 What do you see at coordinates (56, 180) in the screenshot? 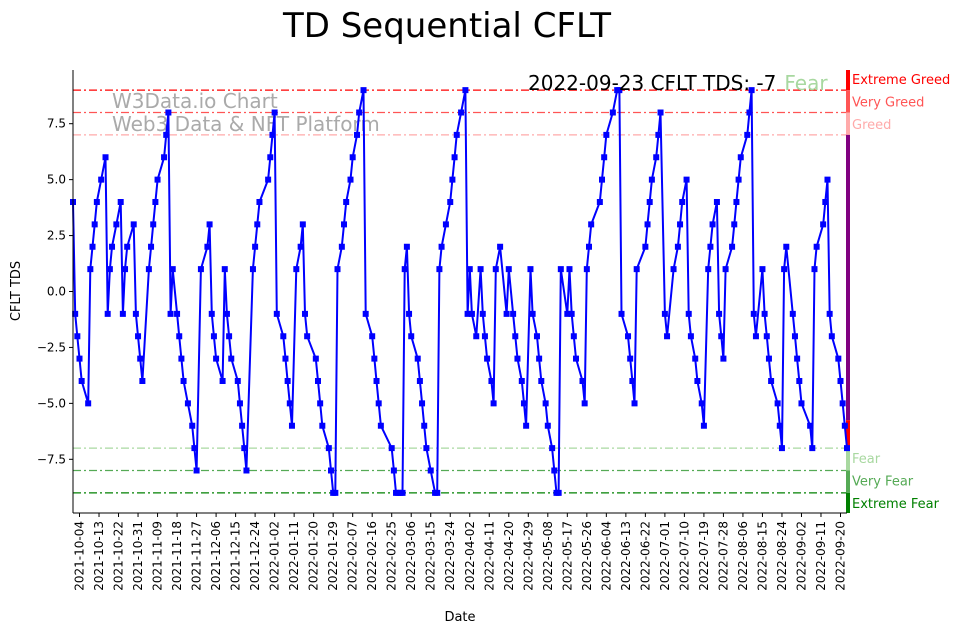
I see `y-tick-label: 5.0` at bounding box center [56, 180].